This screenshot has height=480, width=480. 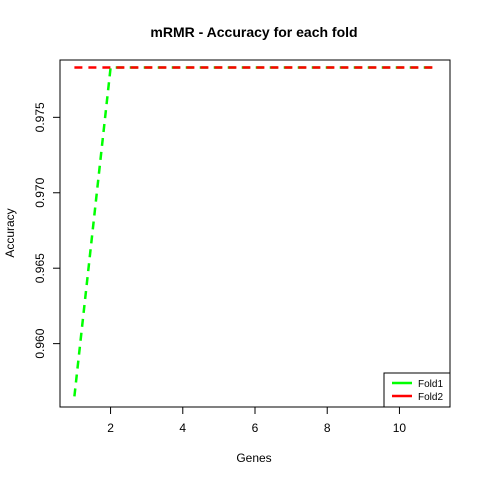 I want to click on x-tick-label: 6, so click(x=255, y=428).